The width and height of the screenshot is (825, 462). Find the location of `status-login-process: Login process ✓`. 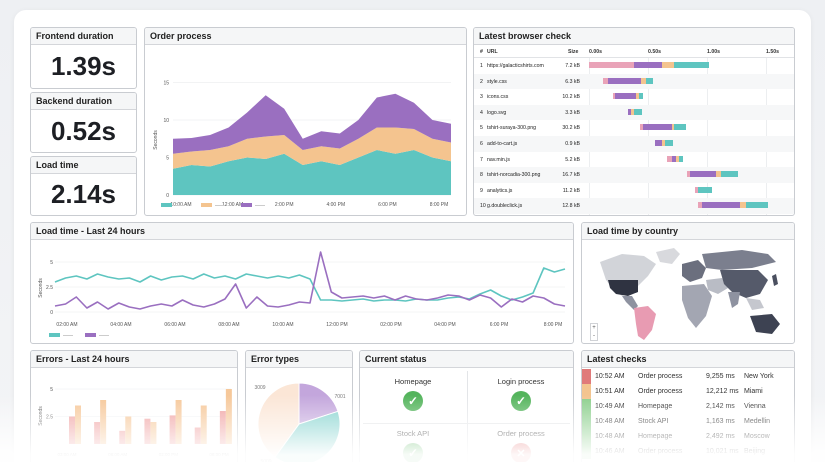

status-login-process: Login process ✓ is located at coordinates (520, 395).